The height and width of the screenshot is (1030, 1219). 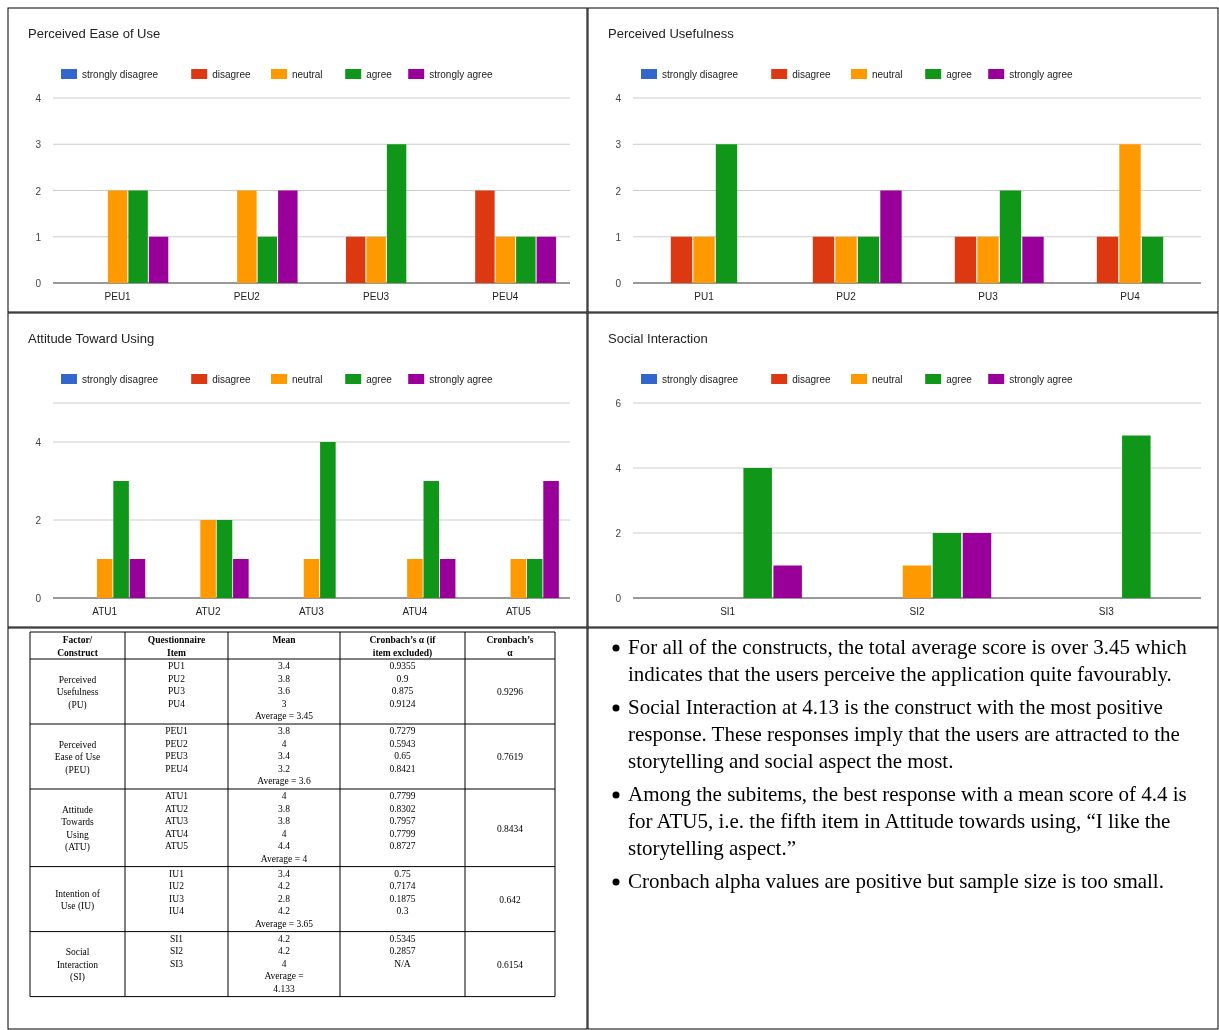 I want to click on text: 3.8 4 3.4 3.2 Average = 3.6, so click(x=284, y=756).